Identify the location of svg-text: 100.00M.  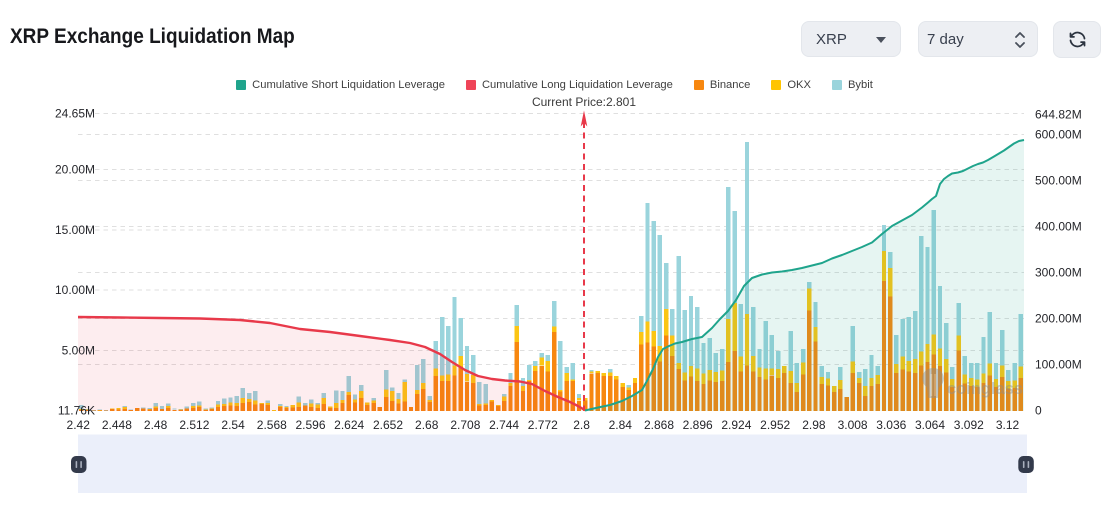
(1058, 365).